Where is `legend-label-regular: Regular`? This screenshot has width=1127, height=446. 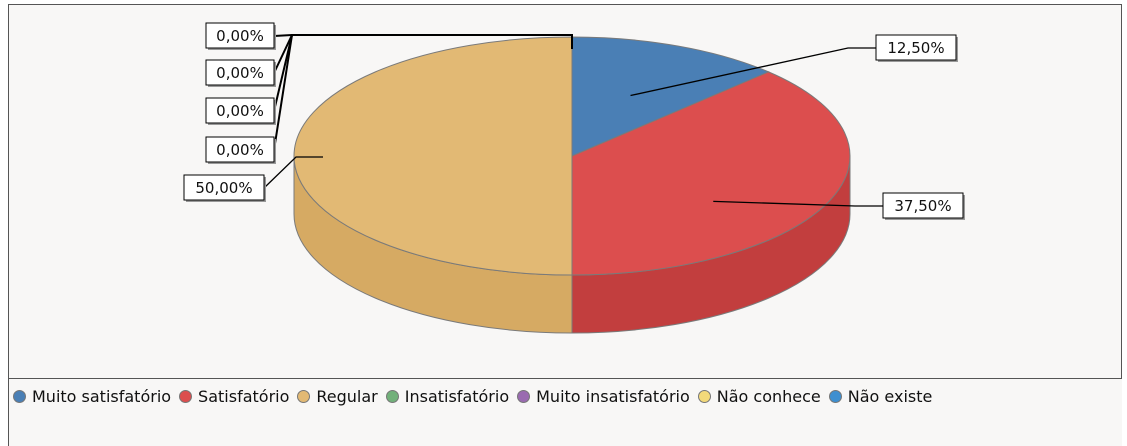 legend-label-regular: Regular is located at coordinates (347, 396).